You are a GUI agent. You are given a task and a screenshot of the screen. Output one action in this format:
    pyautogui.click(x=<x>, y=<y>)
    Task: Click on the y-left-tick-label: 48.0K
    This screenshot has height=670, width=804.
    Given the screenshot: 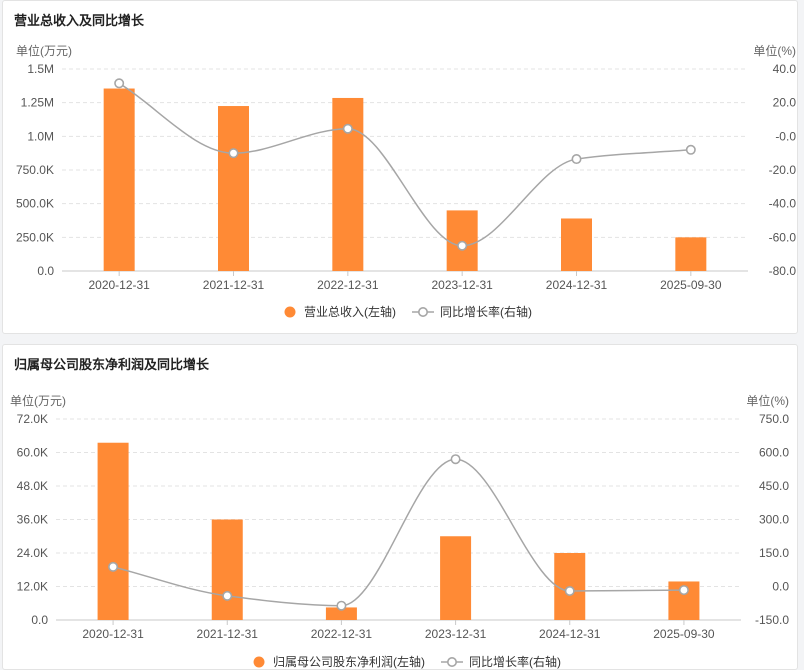 What is the action you would take?
    pyautogui.click(x=32, y=486)
    